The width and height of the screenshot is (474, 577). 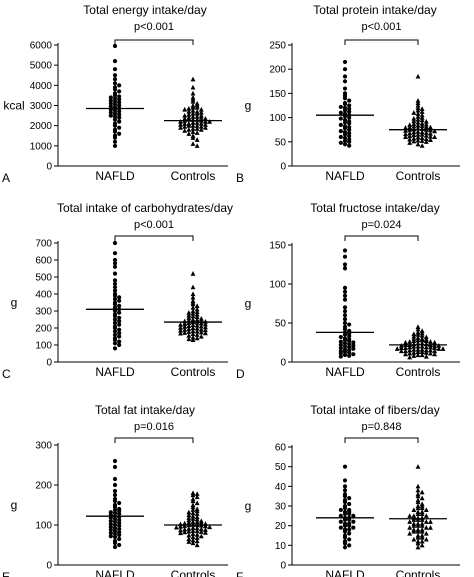 What do you see at coordinates (43, 261) in the screenshot?
I see `y-tick-label: 600` at bounding box center [43, 261].